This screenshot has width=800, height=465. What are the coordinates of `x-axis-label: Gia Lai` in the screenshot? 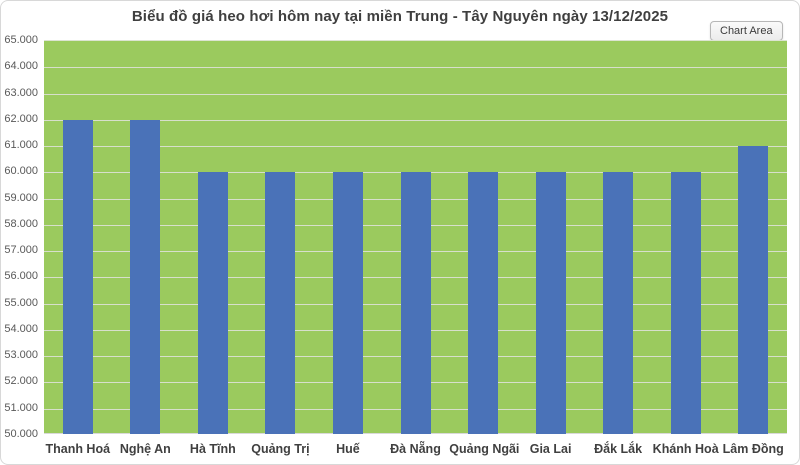 It's located at (550, 449).